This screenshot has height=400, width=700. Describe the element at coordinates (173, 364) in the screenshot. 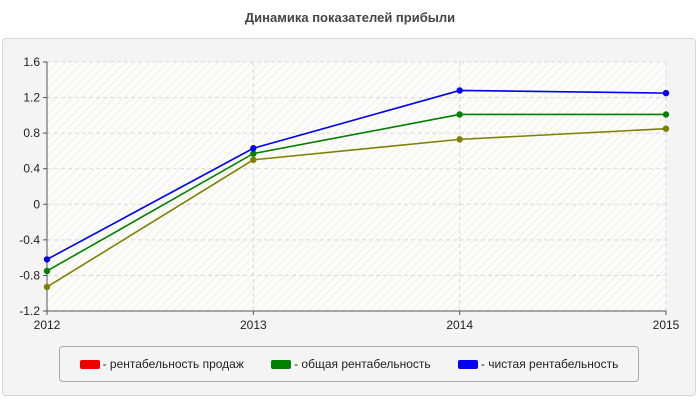

I see `legend-label-sales: - рентабельность продаж` at that location.